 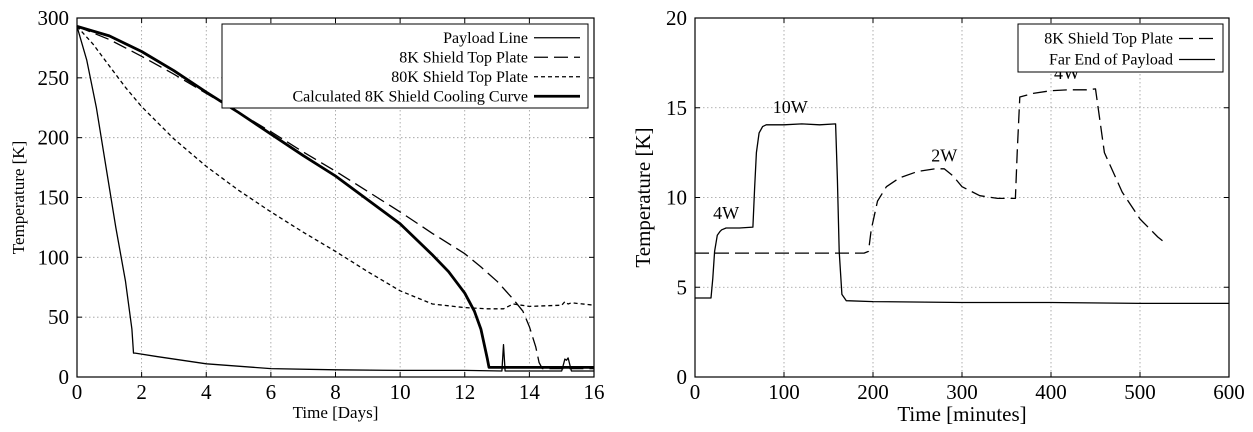 What do you see at coordinates (676, 18) in the screenshot?
I see `y-tick-label: 20` at bounding box center [676, 18].